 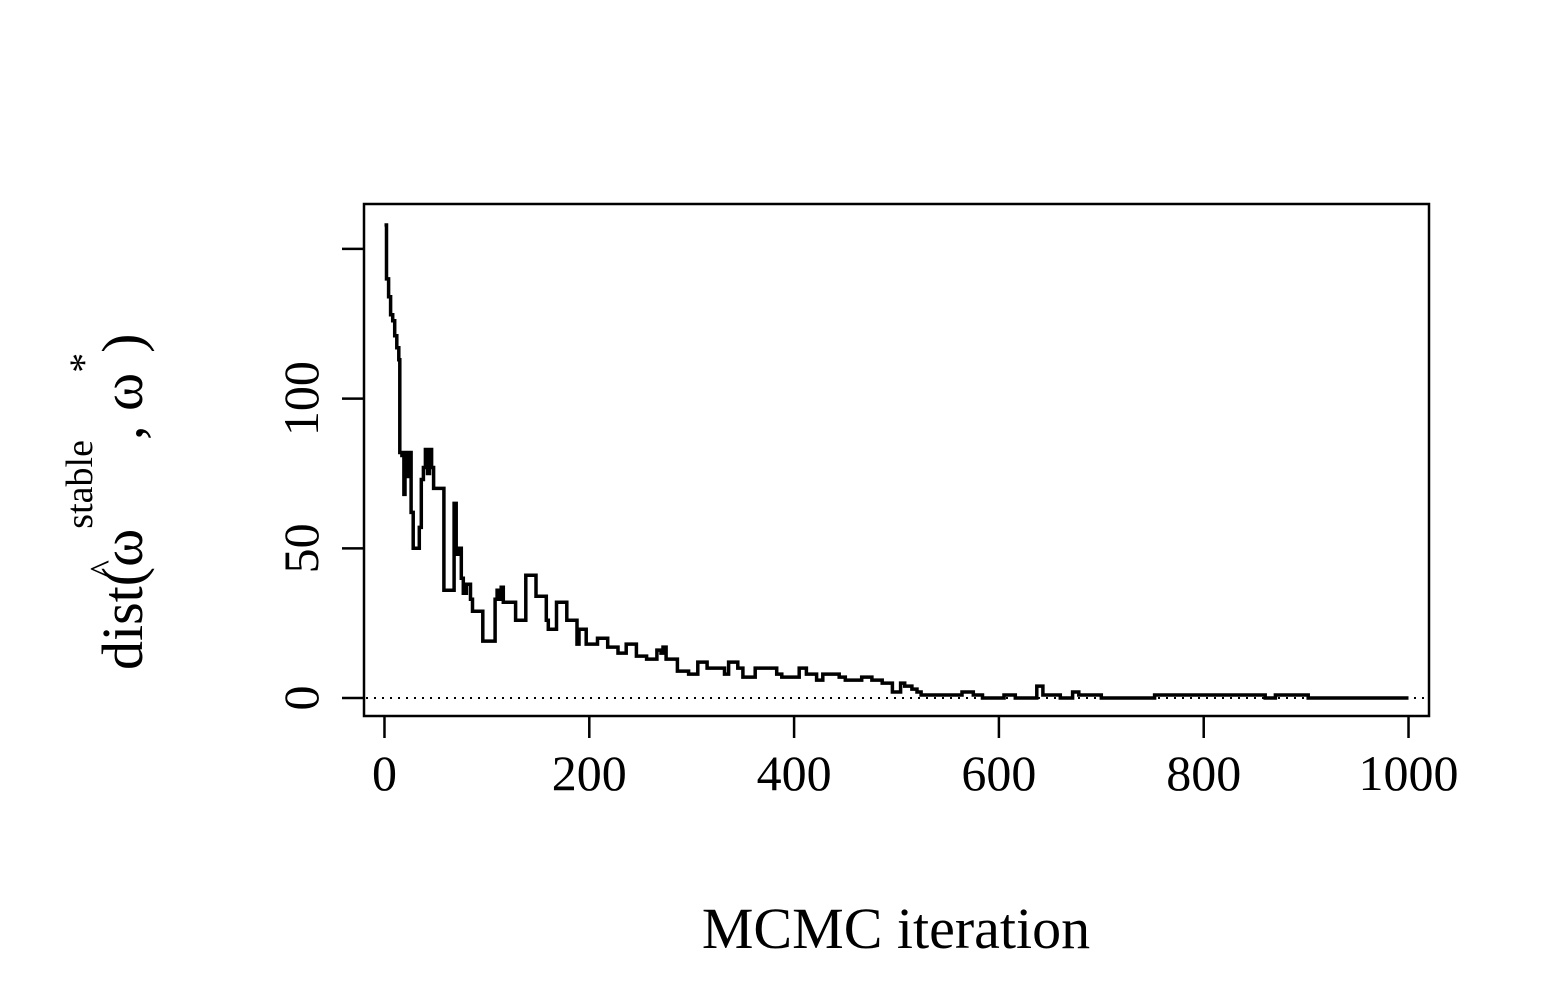 I want to click on y-tick-label: 100, so click(x=301, y=398).